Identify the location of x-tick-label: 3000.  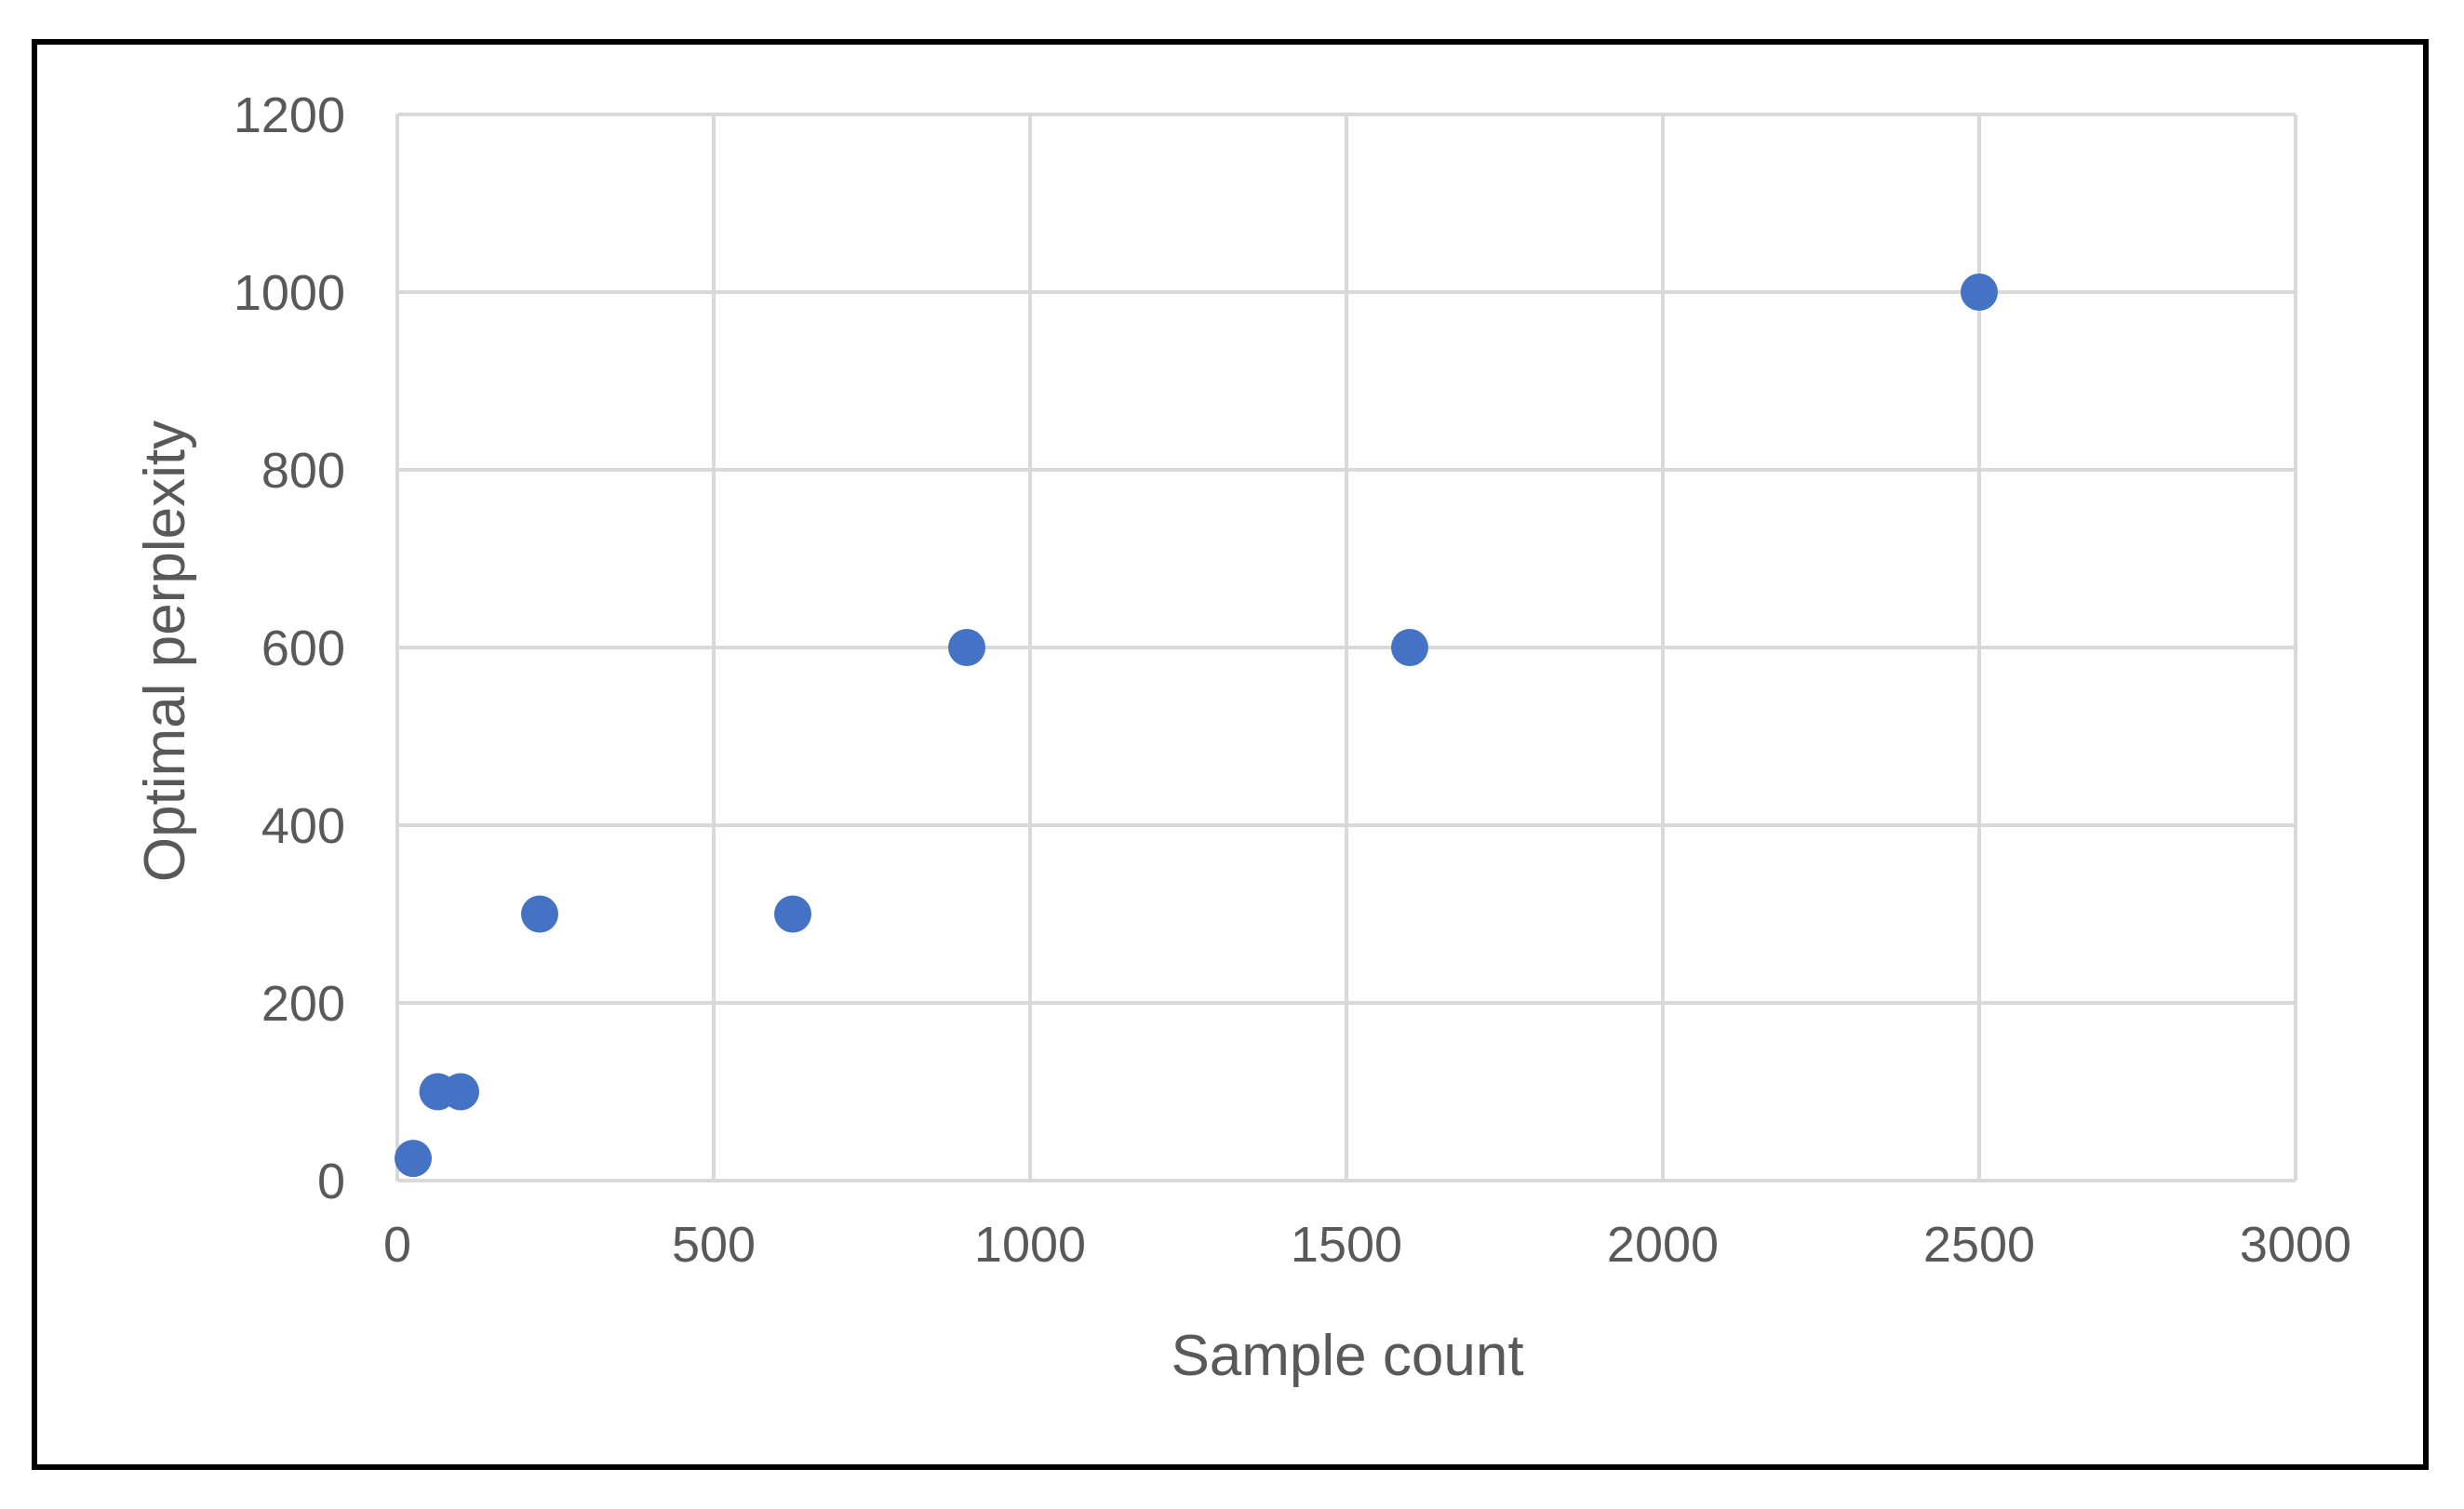
(2295, 1245).